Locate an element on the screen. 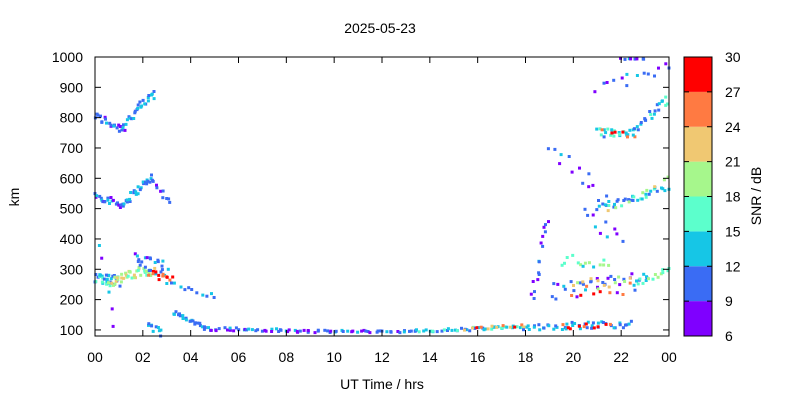 This screenshot has height=400, width=800. chart-title: 2025-05-23 is located at coordinates (380, 28).